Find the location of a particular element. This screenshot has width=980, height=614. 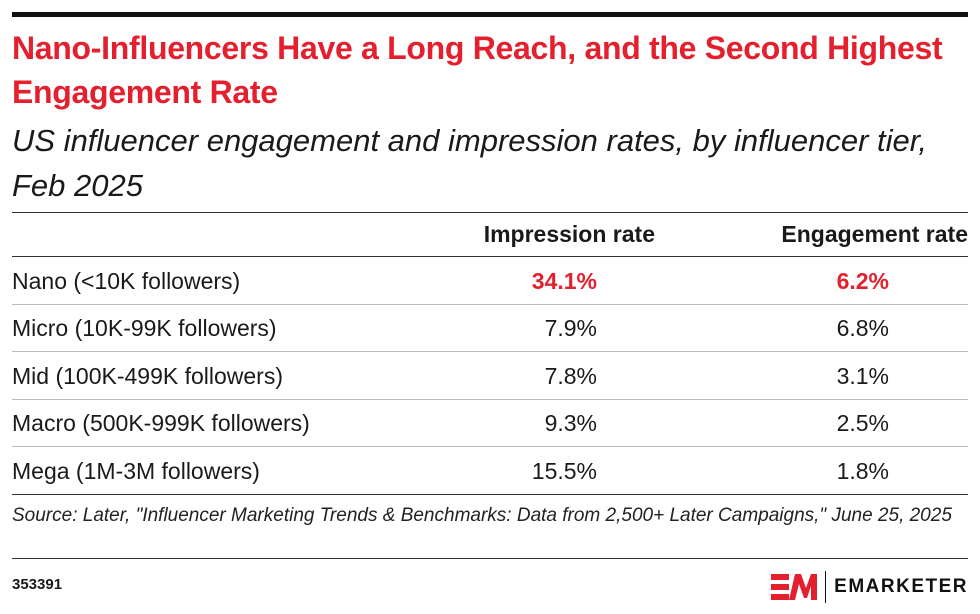

table-row: Mega (1M-3M followers) 15.5% 1.8% is located at coordinates (490, 470).